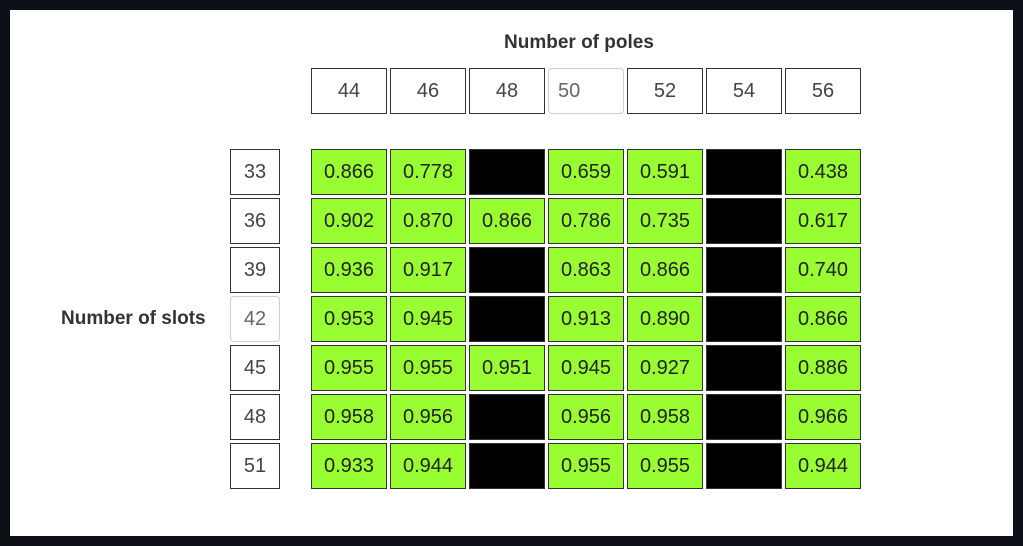 Image resolution: width=1023 pixels, height=546 pixels. What do you see at coordinates (255, 319) in the screenshot?
I see `slots-input-42: 42` at bounding box center [255, 319].